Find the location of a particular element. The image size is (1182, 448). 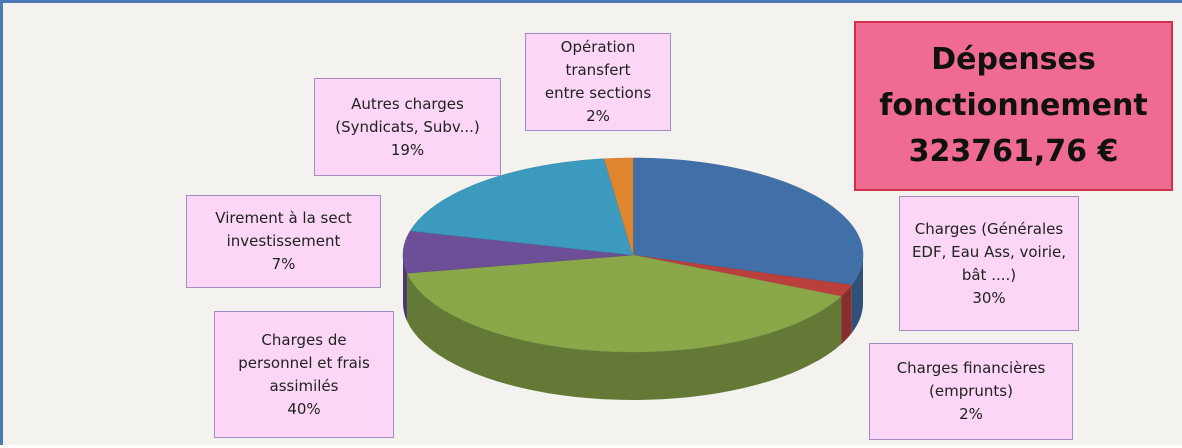

slice-label: Charges financières (emprunts) 2% is located at coordinates (971, 391).